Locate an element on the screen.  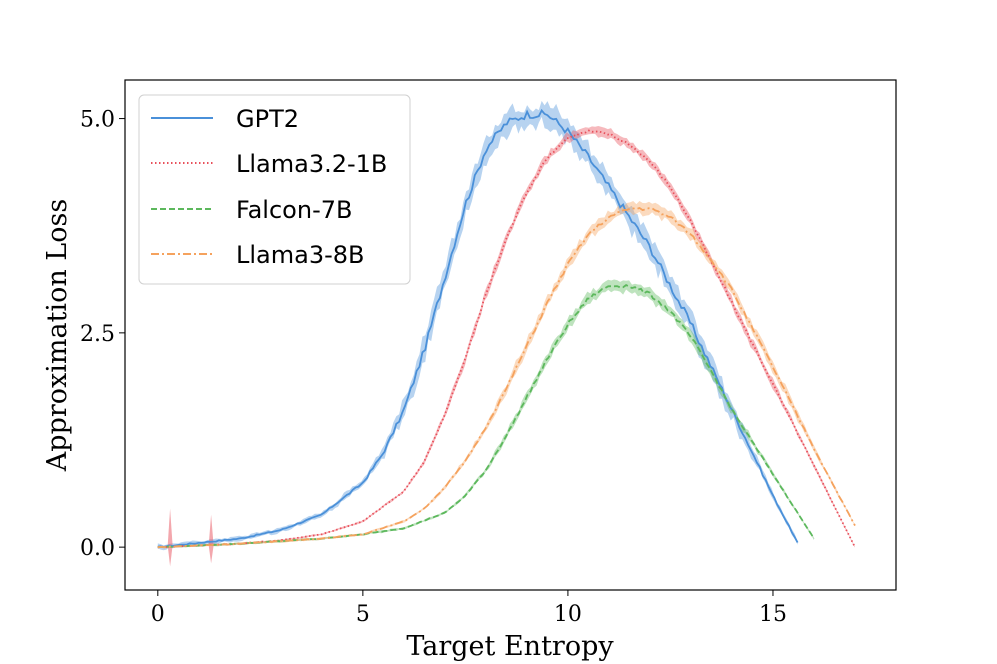
x-axis-label: Target Entropy is located at coordinates (510, 646).